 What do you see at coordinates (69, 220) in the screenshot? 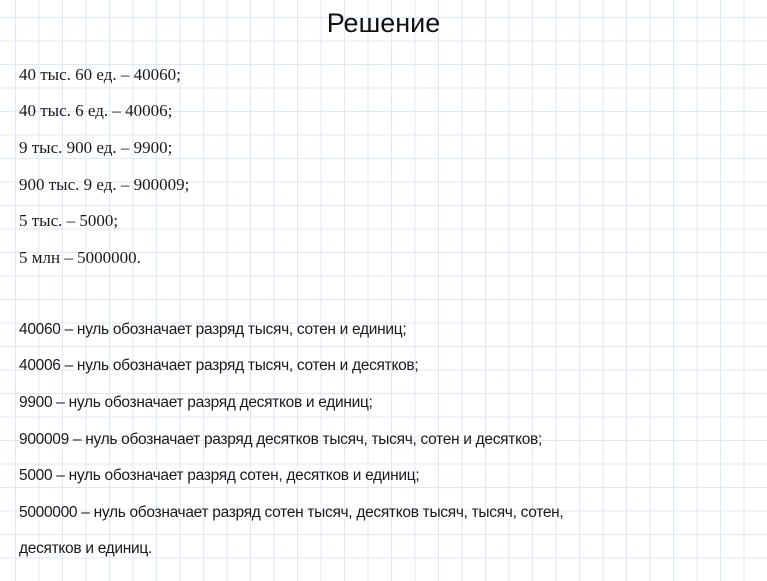
I see `number-line: 5 тыс. – 5000;` at bounding box center [69, 220].